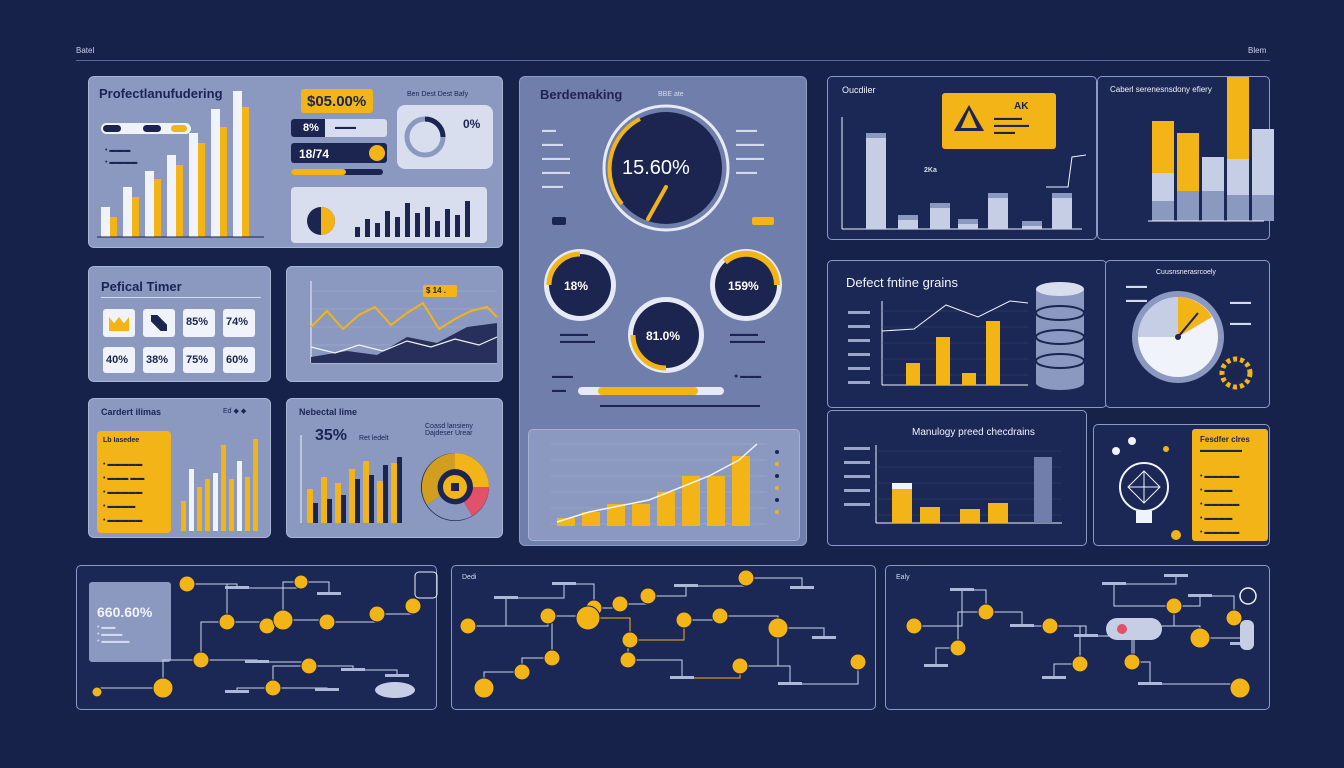 The height and width of the screenshot is (768, 1344). What do you see at coordinates (412, 219) in the screenshot?
I see `mini-bar-chart` at bounding box center [412, 219].